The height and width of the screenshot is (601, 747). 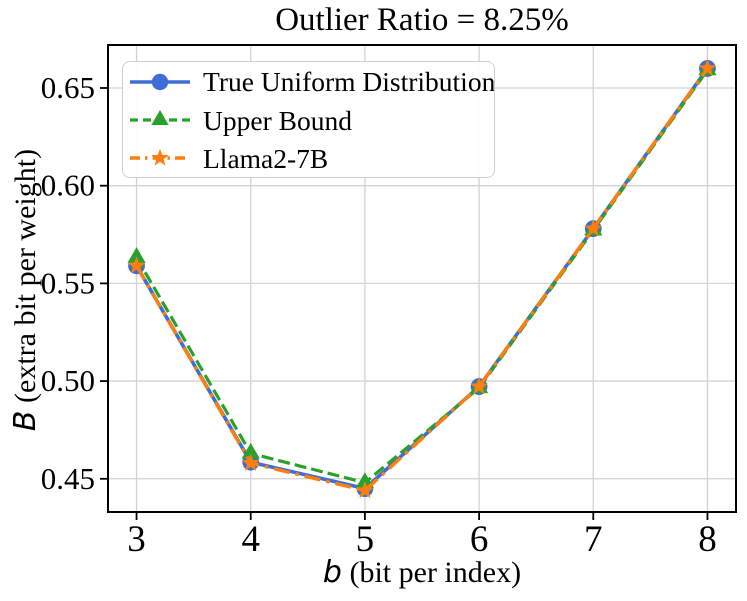 I want to click on x-tick-label: 4, so click(x=250, y=539).